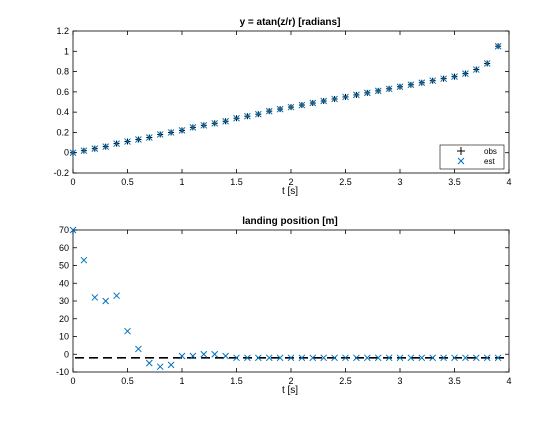  I want to click on legend: obs est, so click(472, 157).